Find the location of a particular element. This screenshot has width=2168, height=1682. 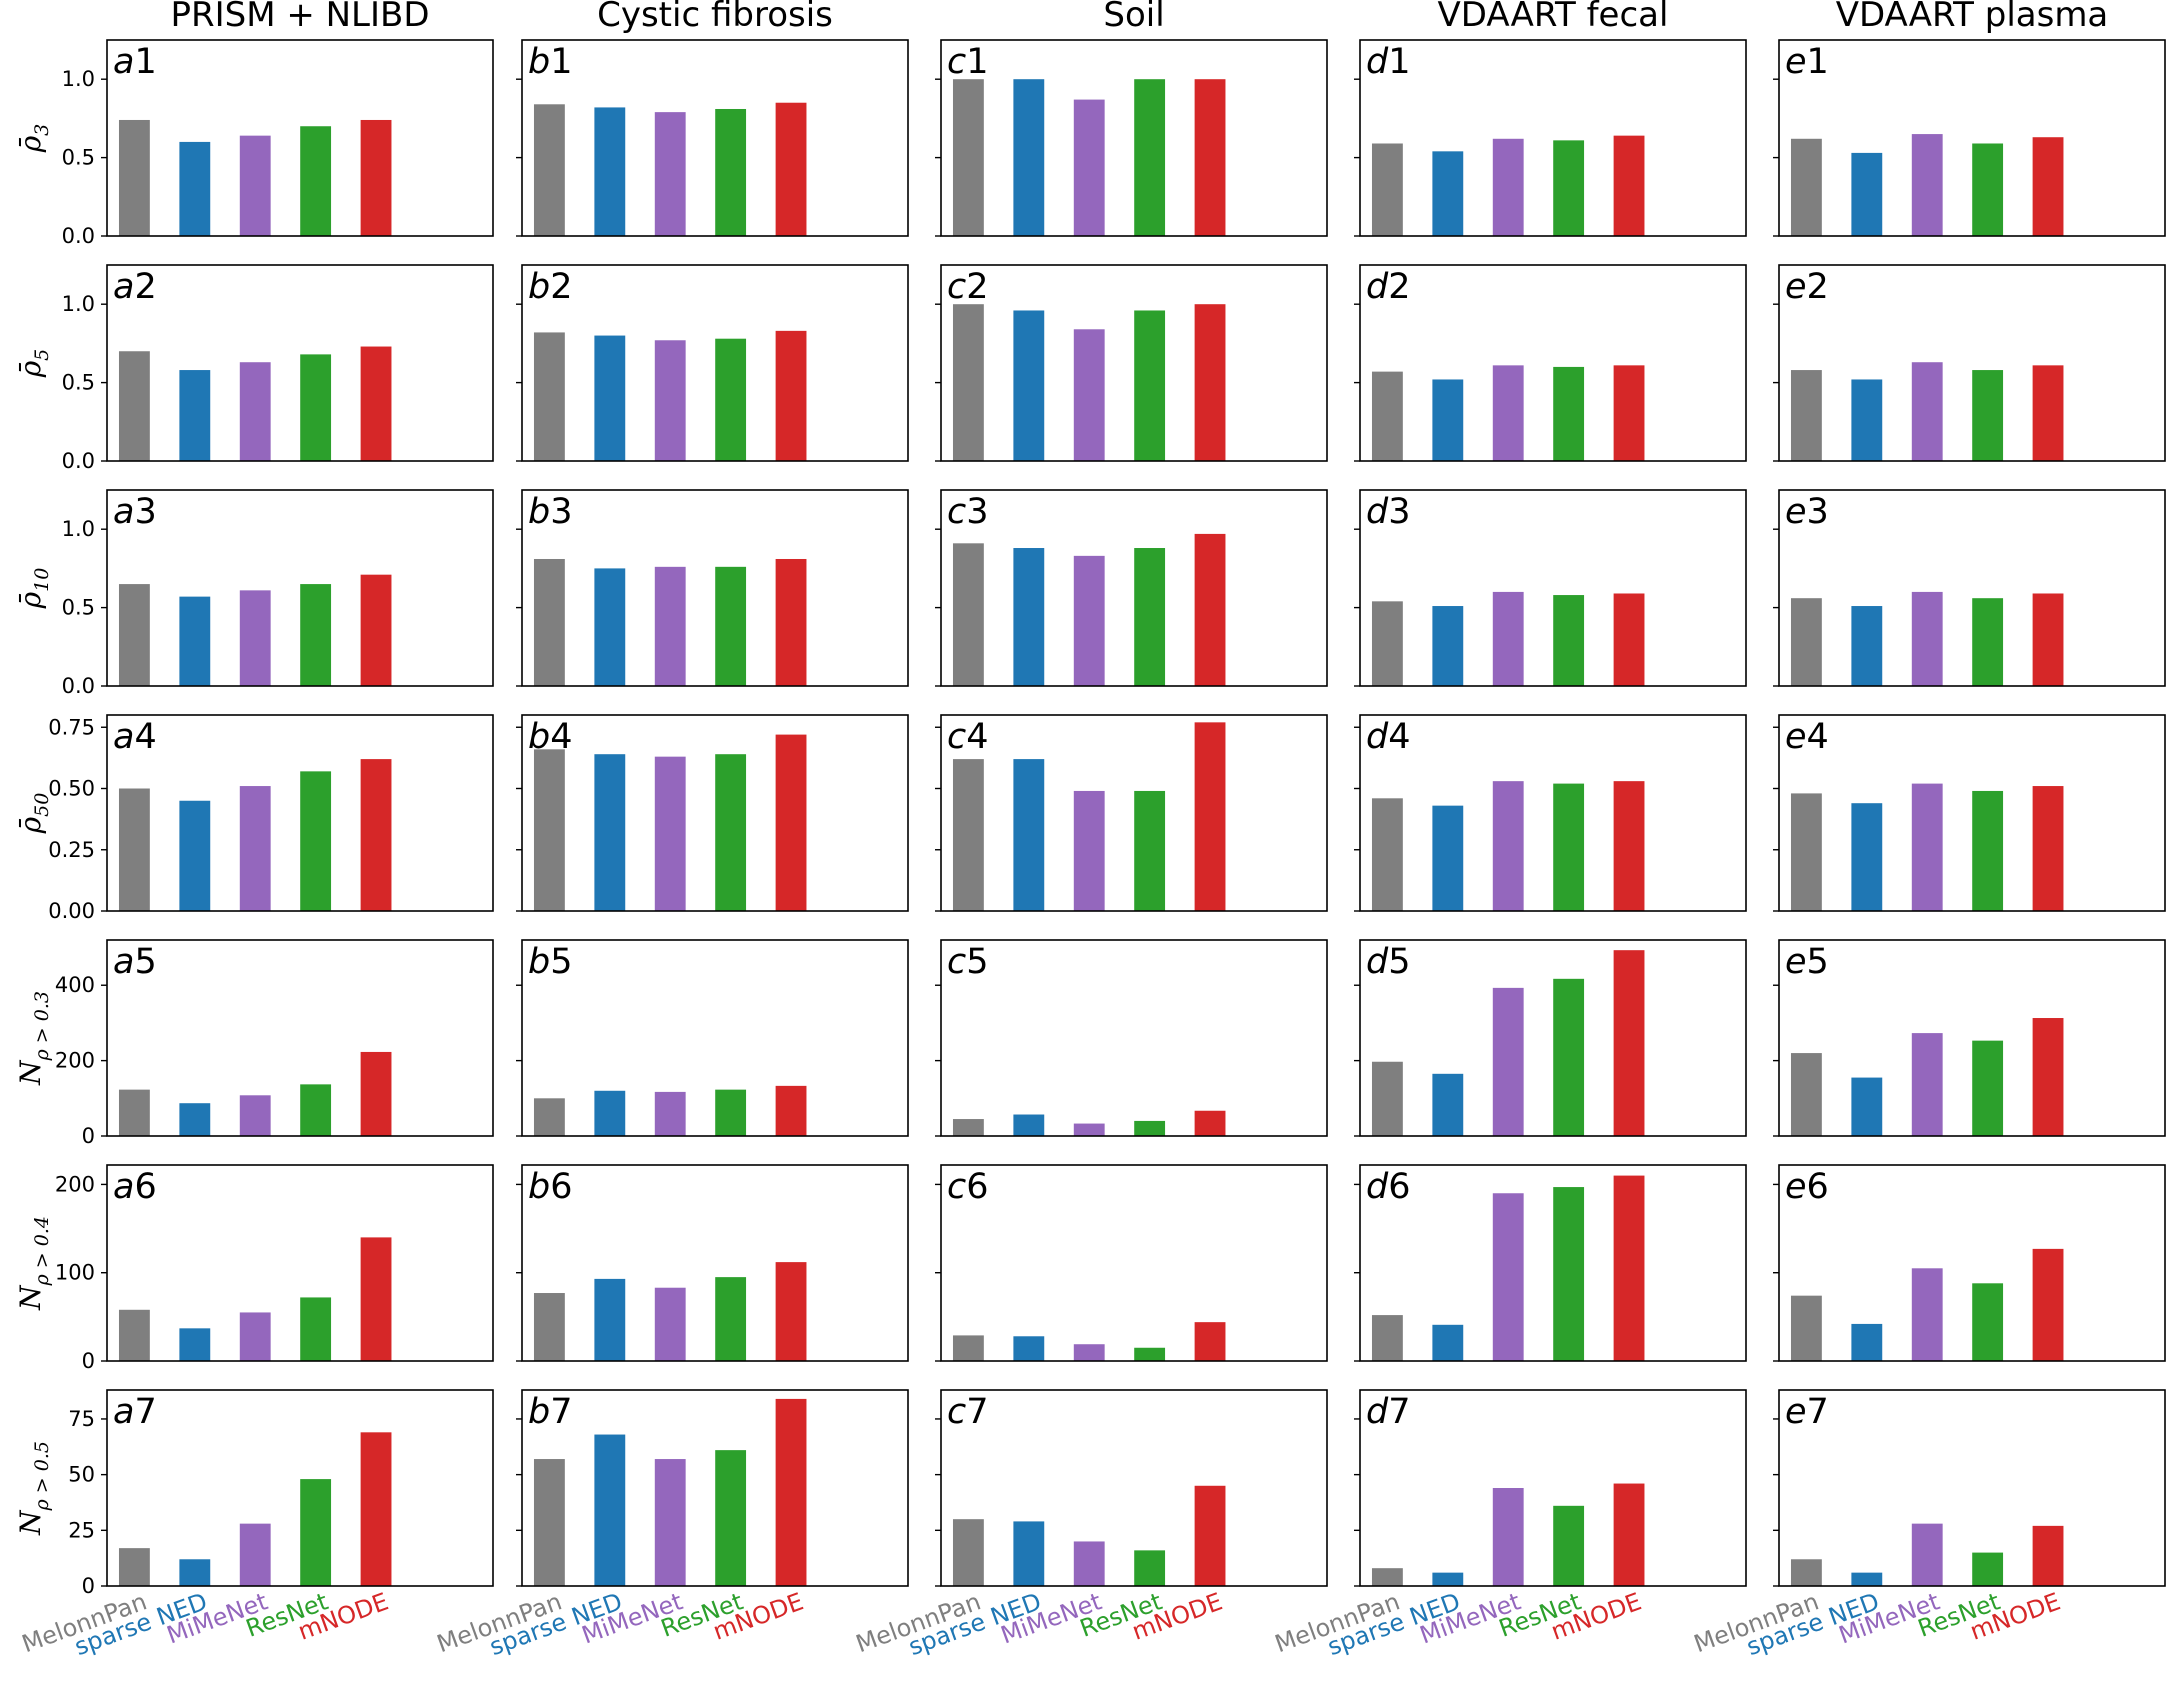

panel-label: c4 is located at coordinates (968, 737).